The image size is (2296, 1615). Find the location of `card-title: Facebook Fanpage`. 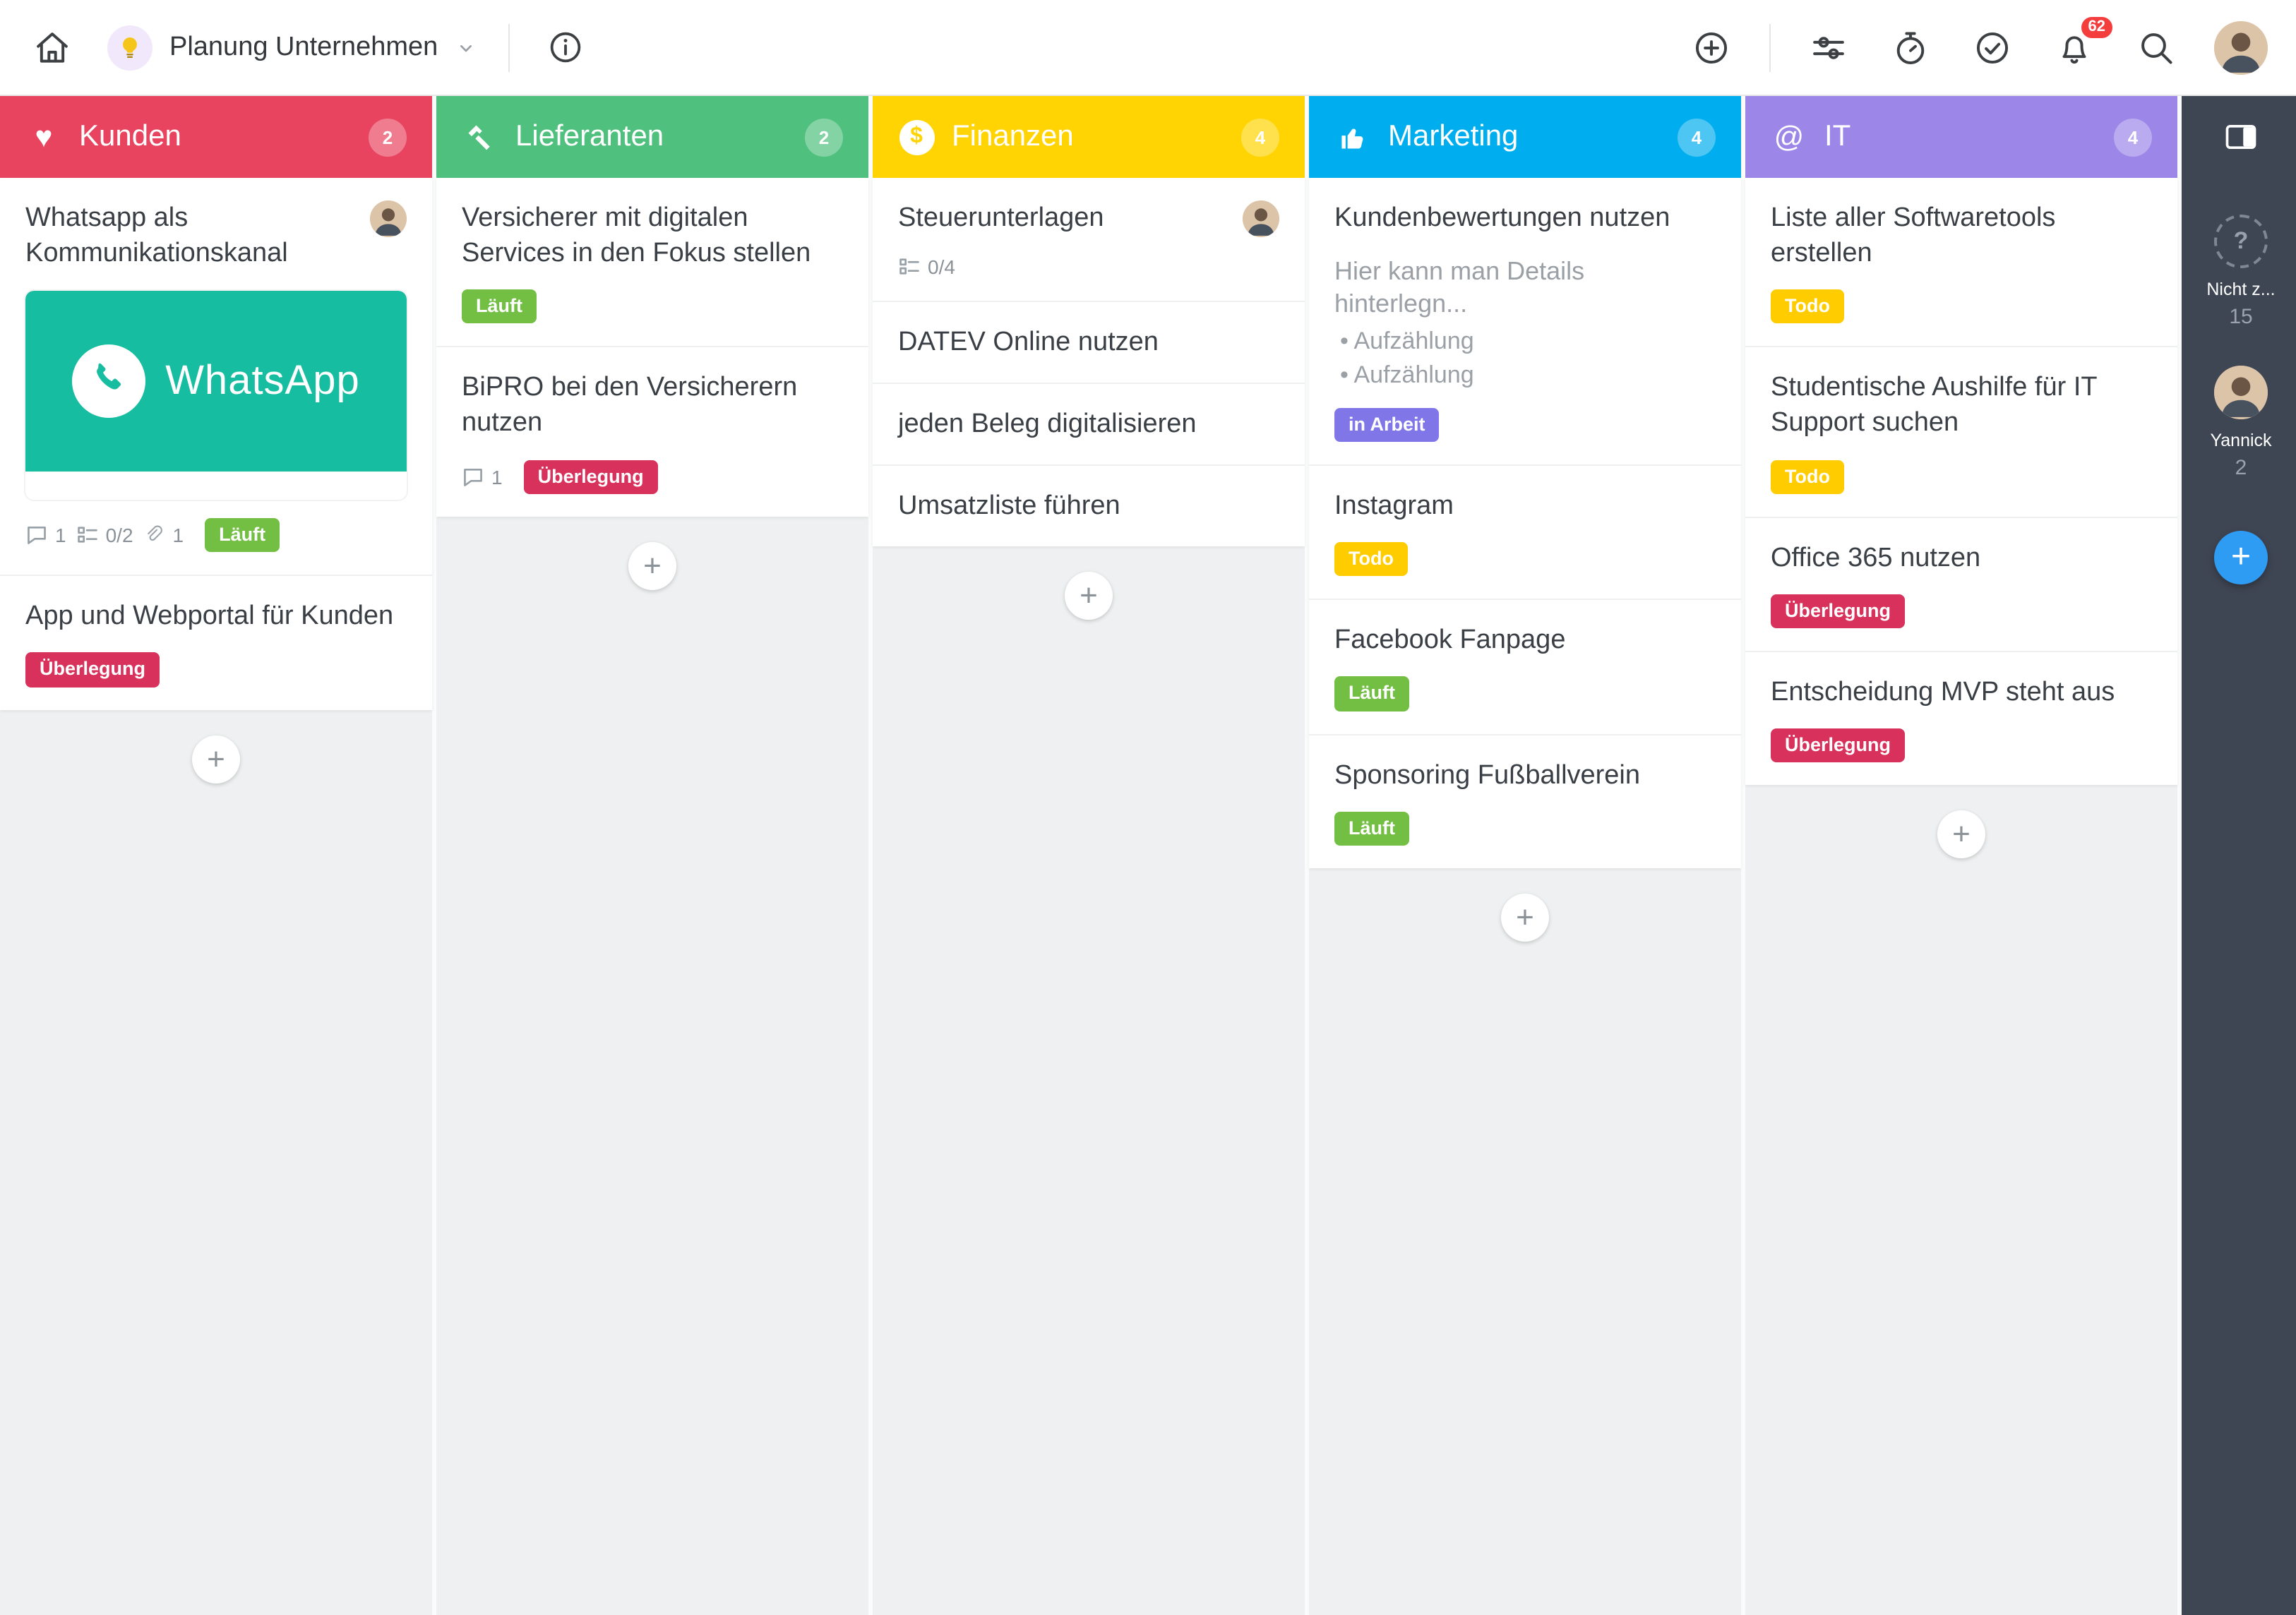

card-title: Facebook Fanpage is located at coordinates (1450, 640).